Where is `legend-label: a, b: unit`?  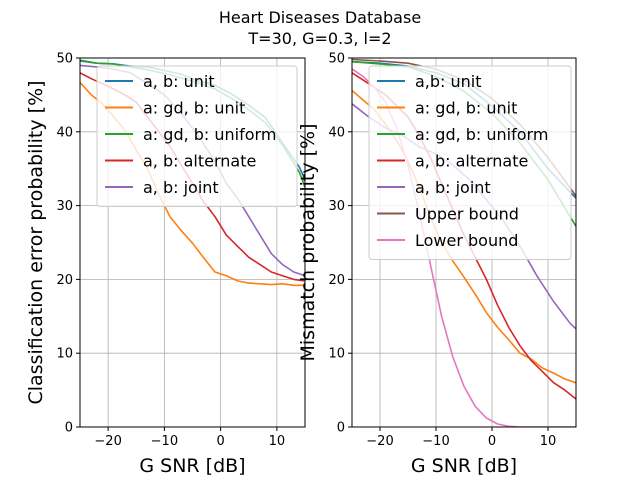 legend-label: a, b: unit is located at coordinates (179, 81).